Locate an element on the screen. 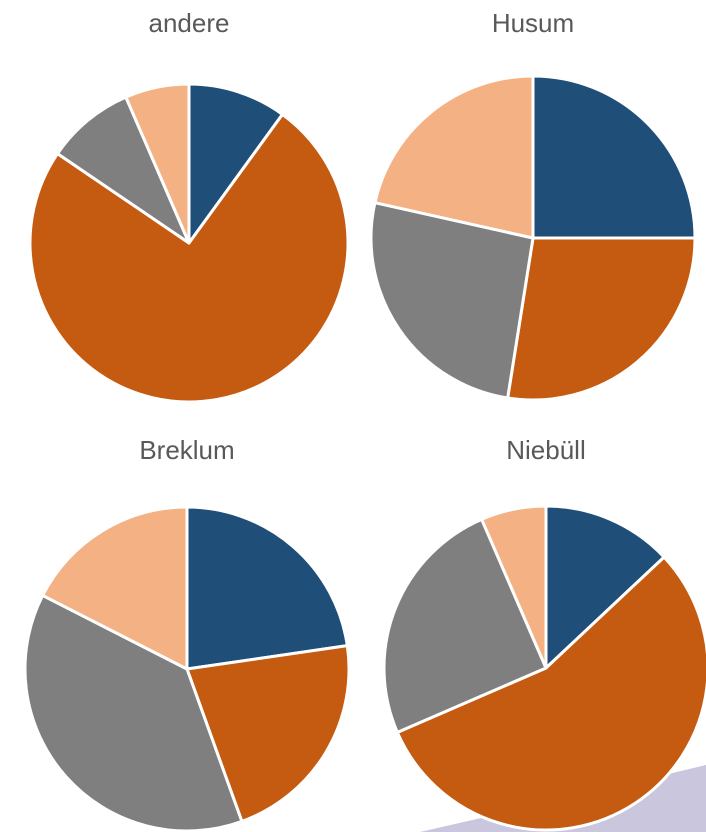 Image resolution: width=706 pixels, height=832 pixels. chart-title: Husum is located at coordinates (533, 23).